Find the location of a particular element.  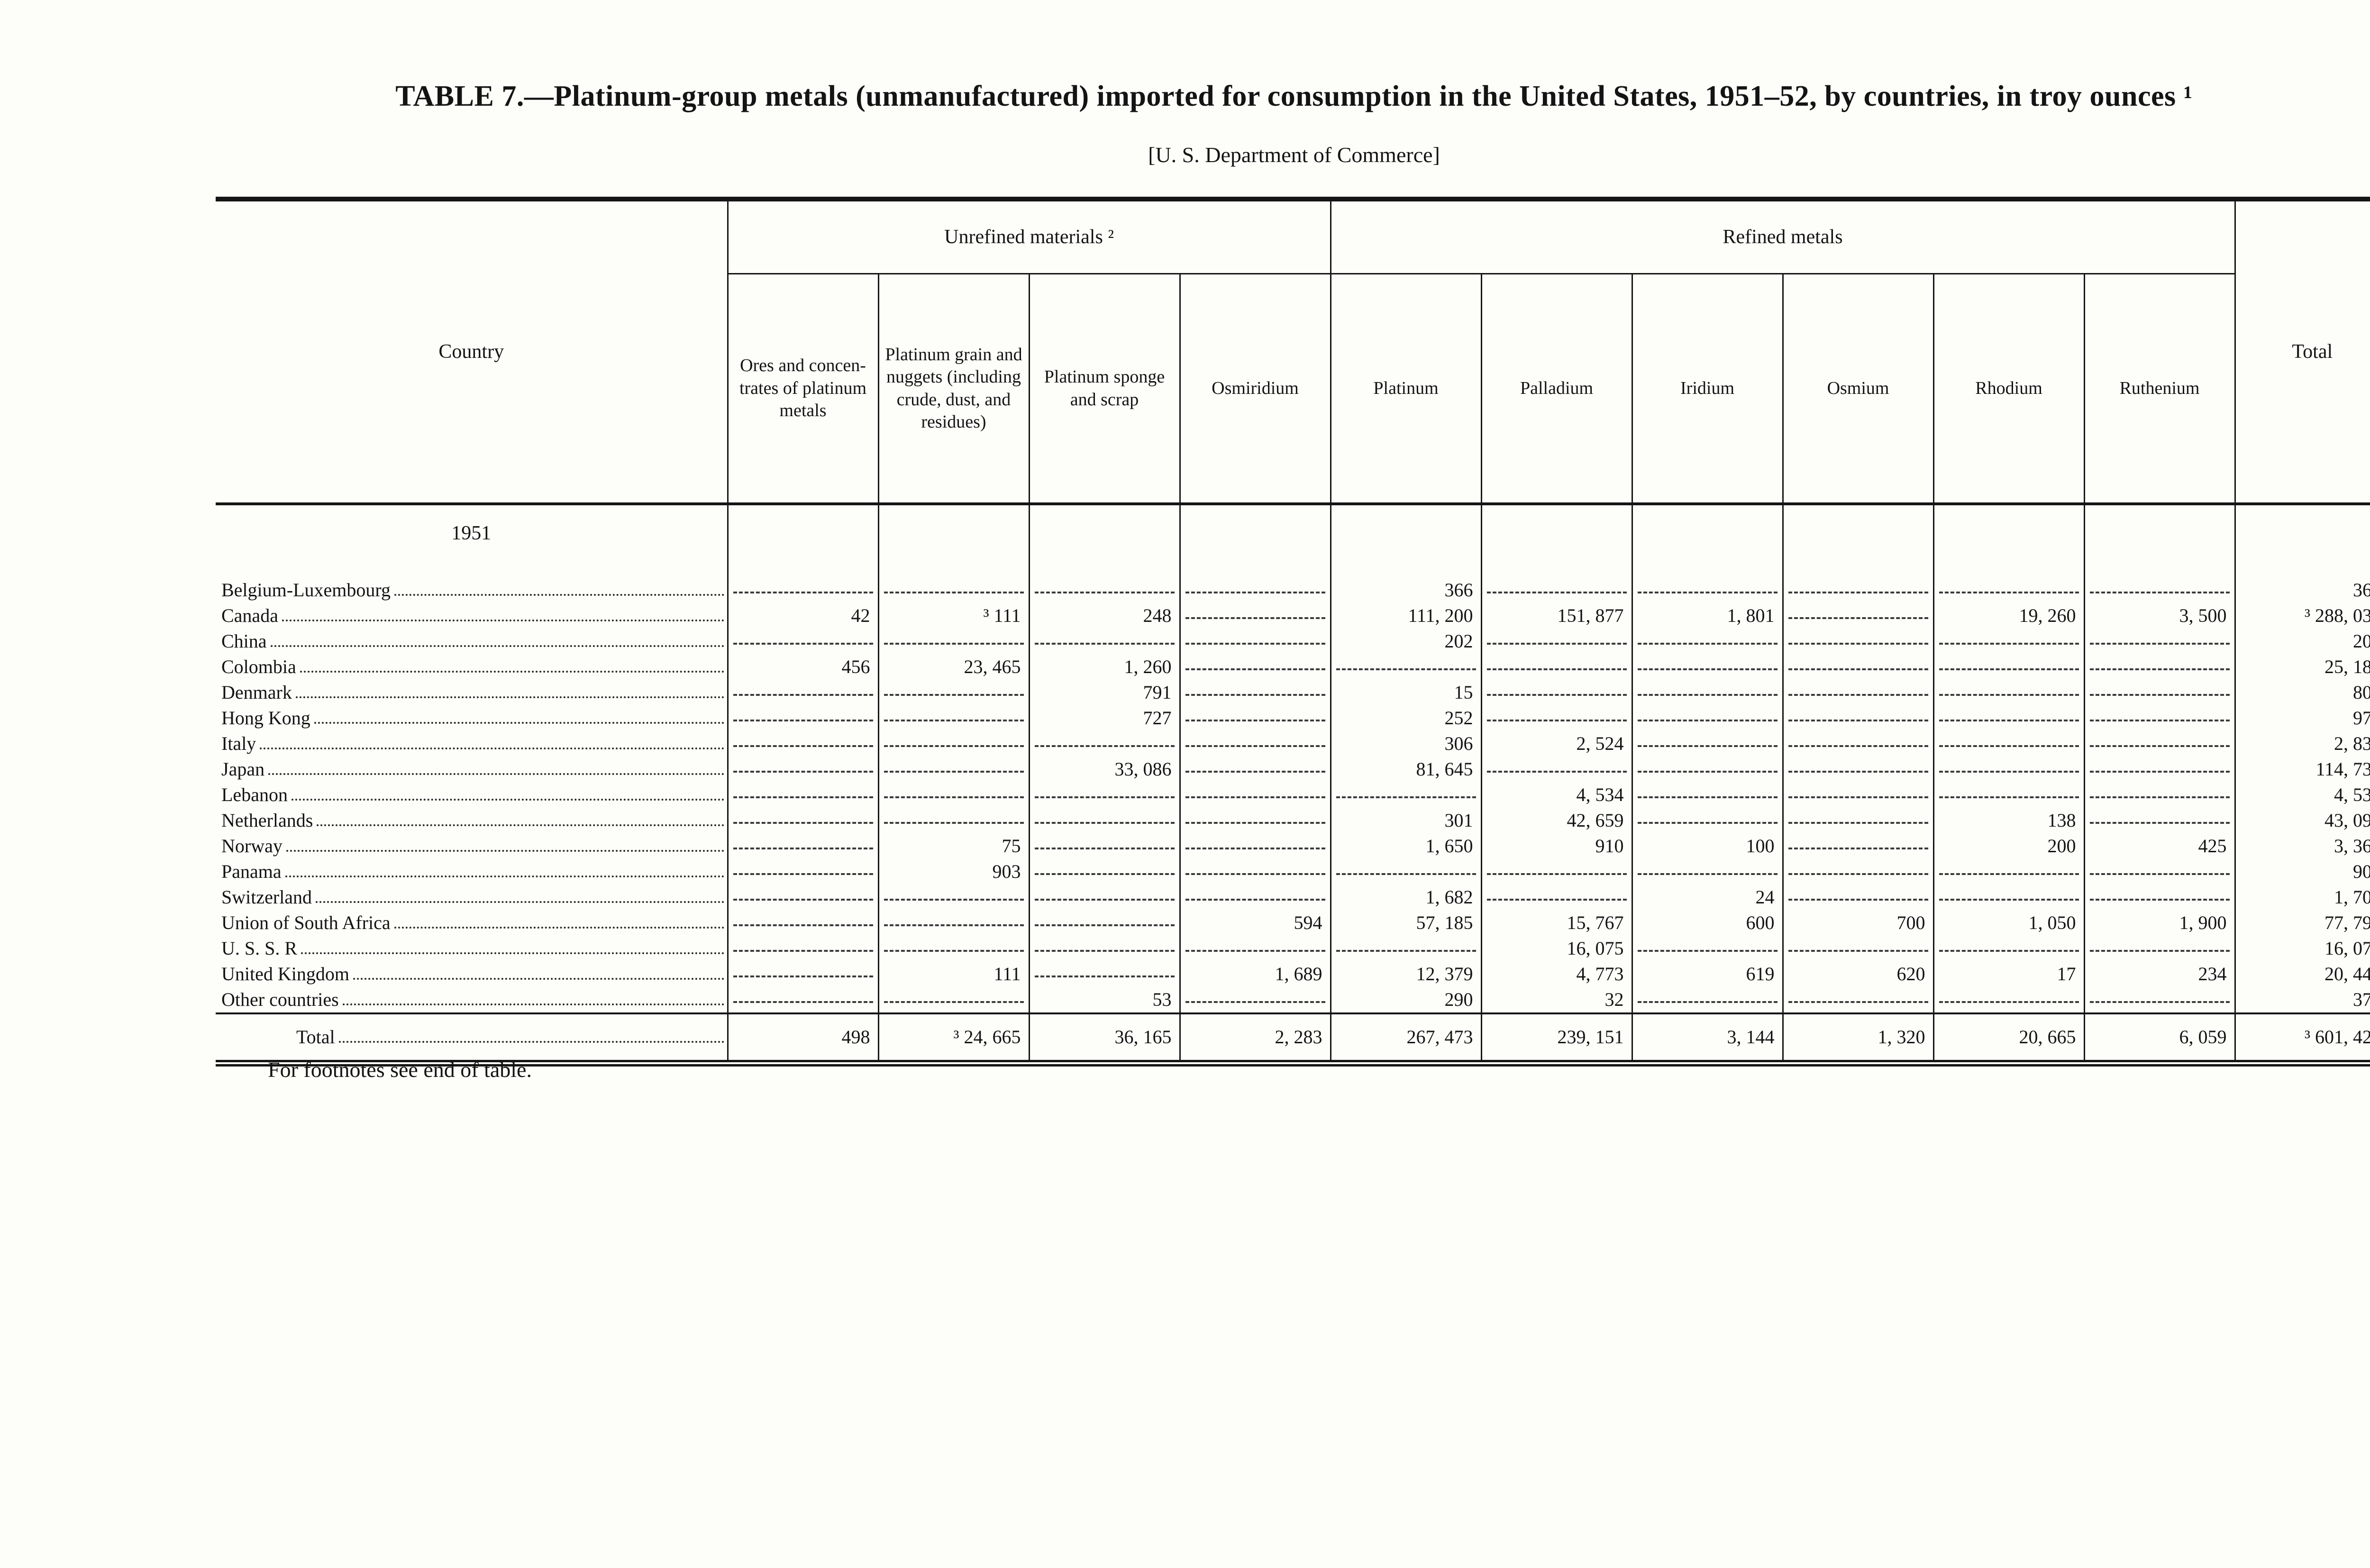

value-cell: 16, 075 is located at coordinates (1556, 948).